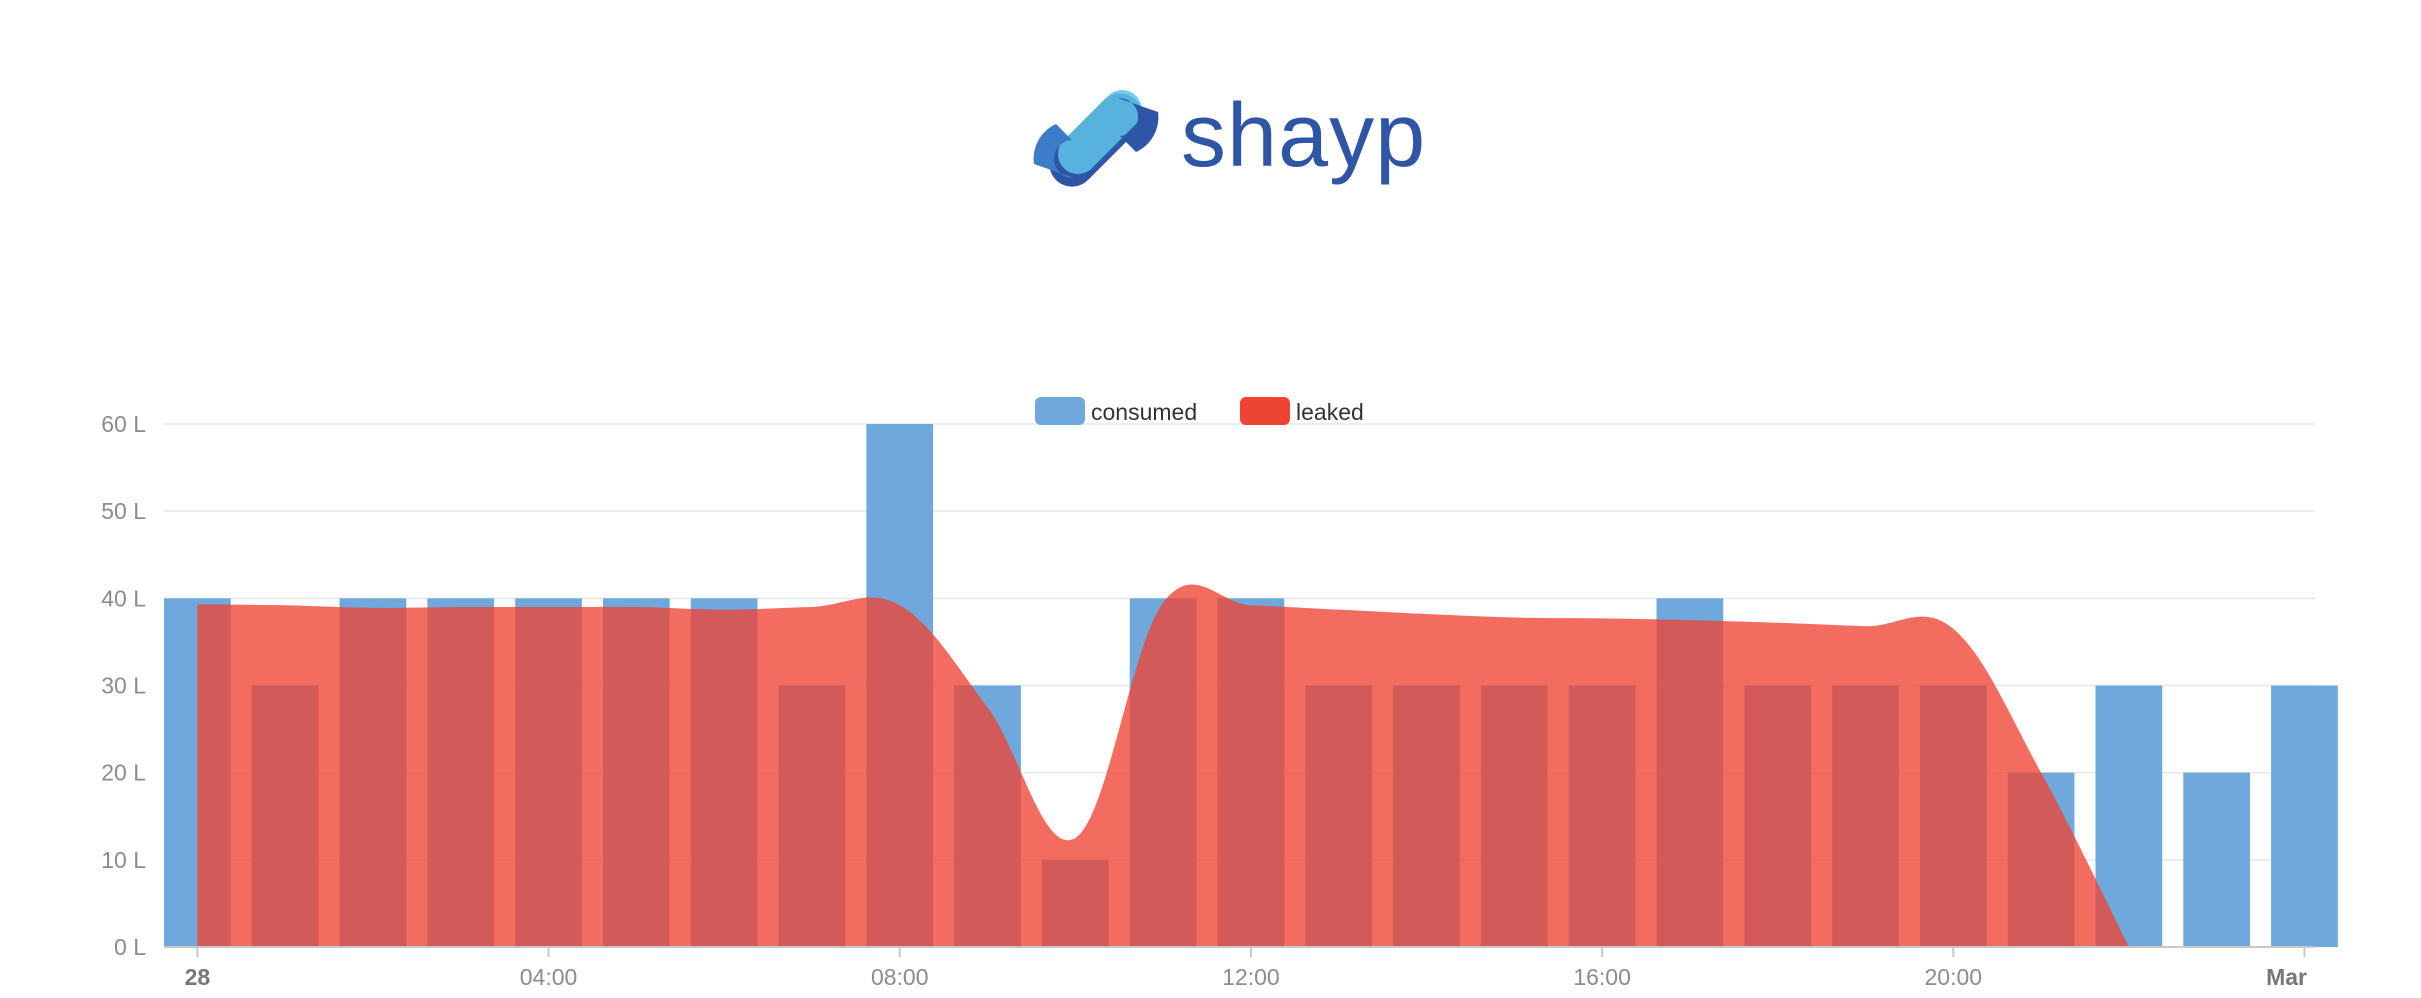 Image resolution: width=2421 pixels, height=998 pixels. What do you see at coordinates (123, 860) in the screenshot?
I see `y-tick-label: 10 L` at bounding box center [123, 860].